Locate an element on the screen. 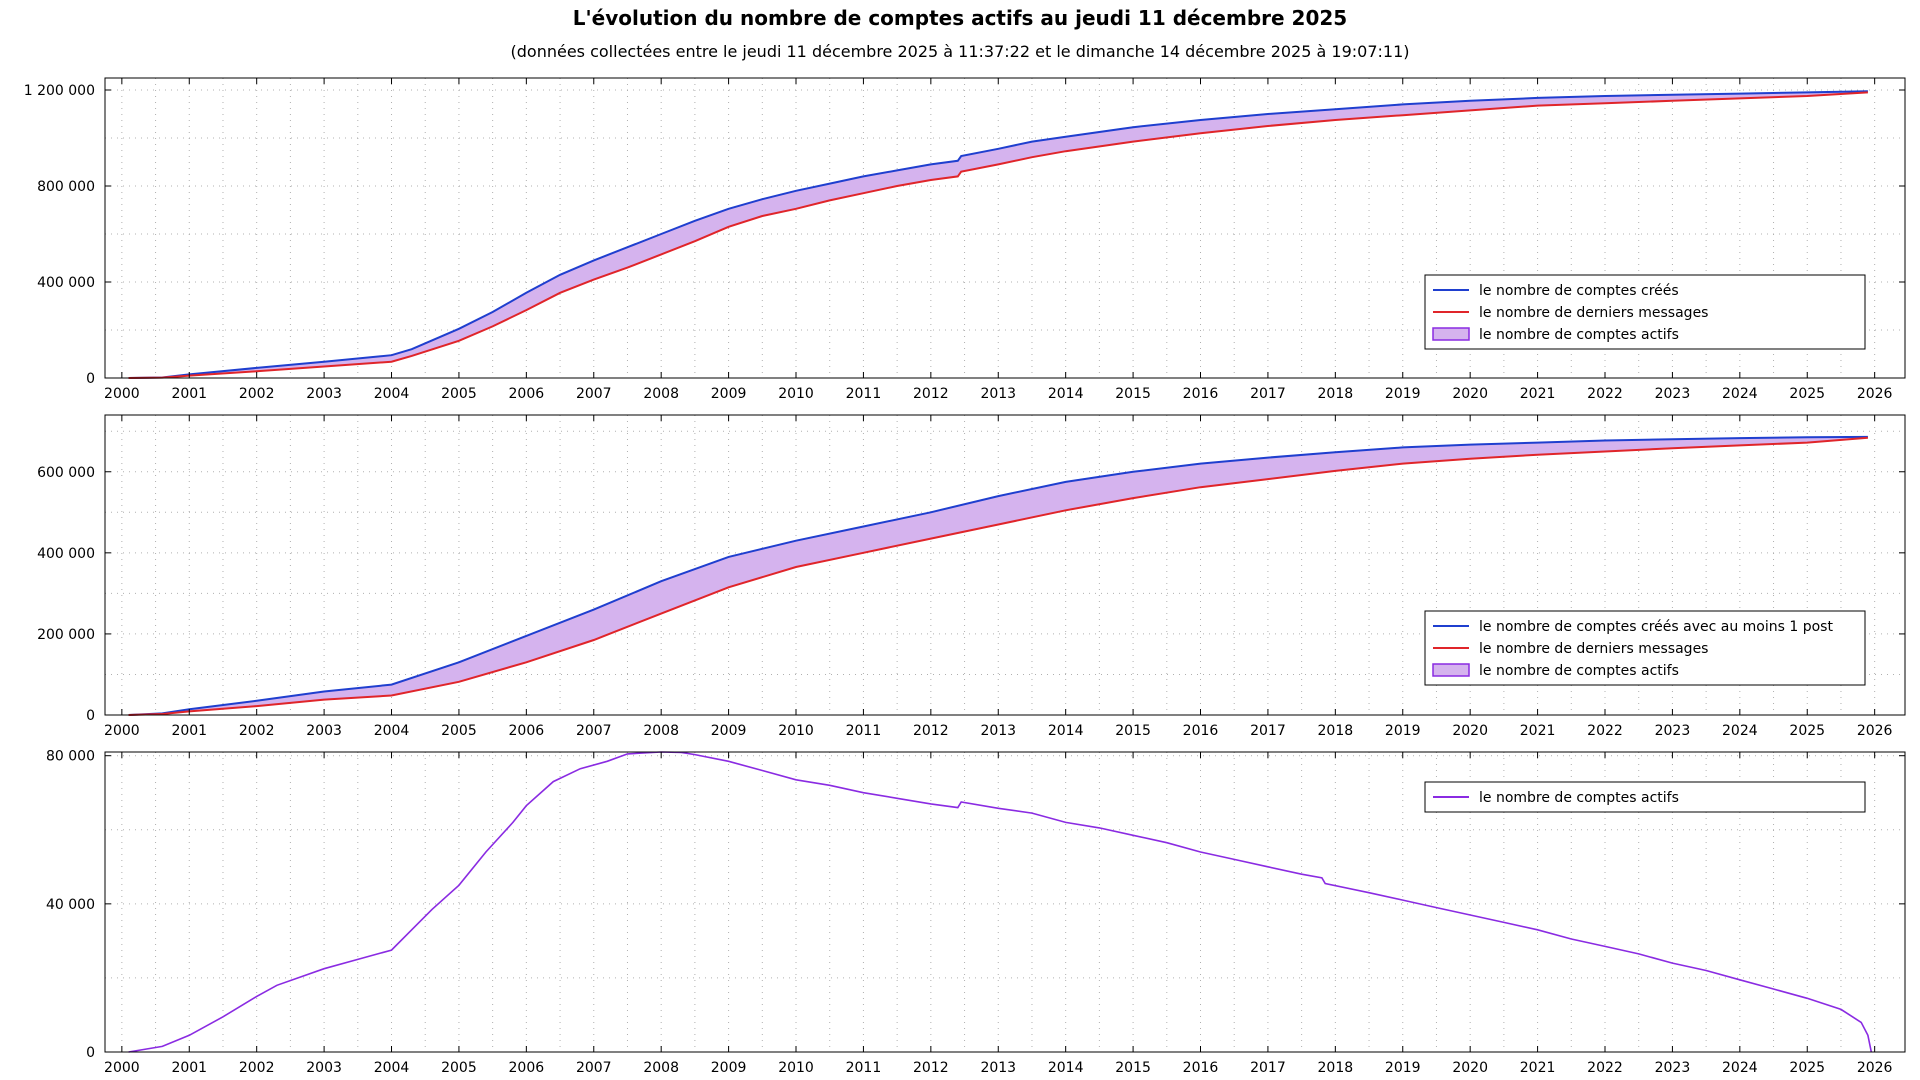  legend-swatch-area is located at coordinates (1451, 334).